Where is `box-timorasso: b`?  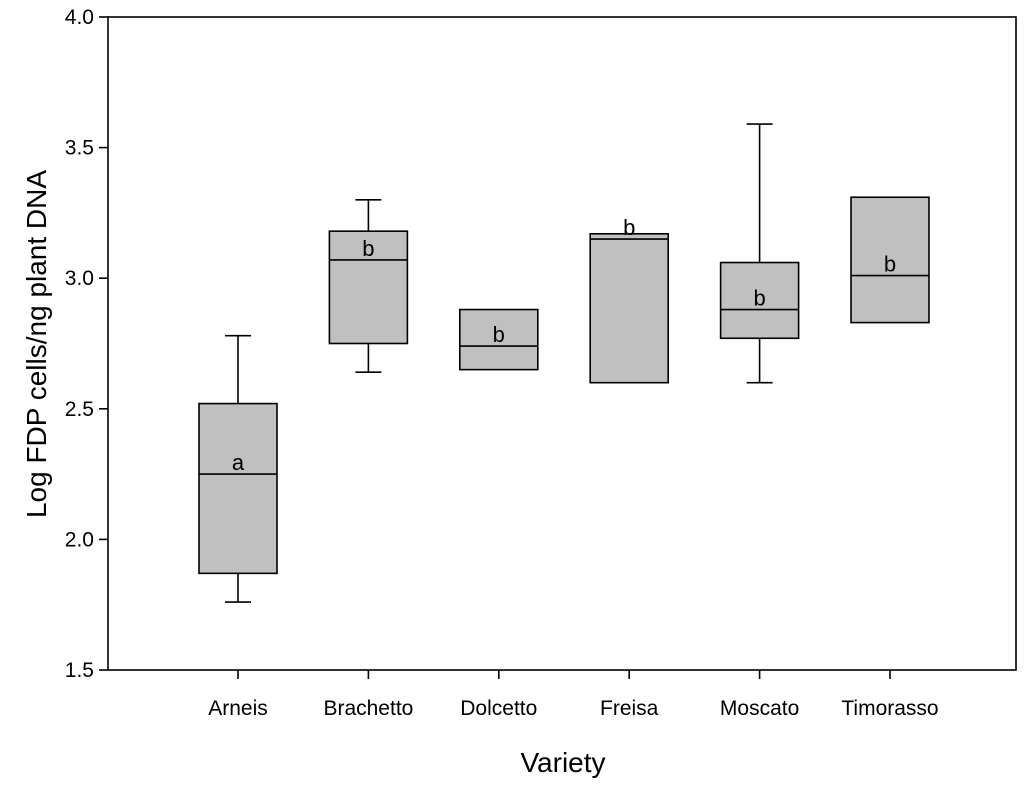
box-timorasso: b is located at coordinates (890, 260).